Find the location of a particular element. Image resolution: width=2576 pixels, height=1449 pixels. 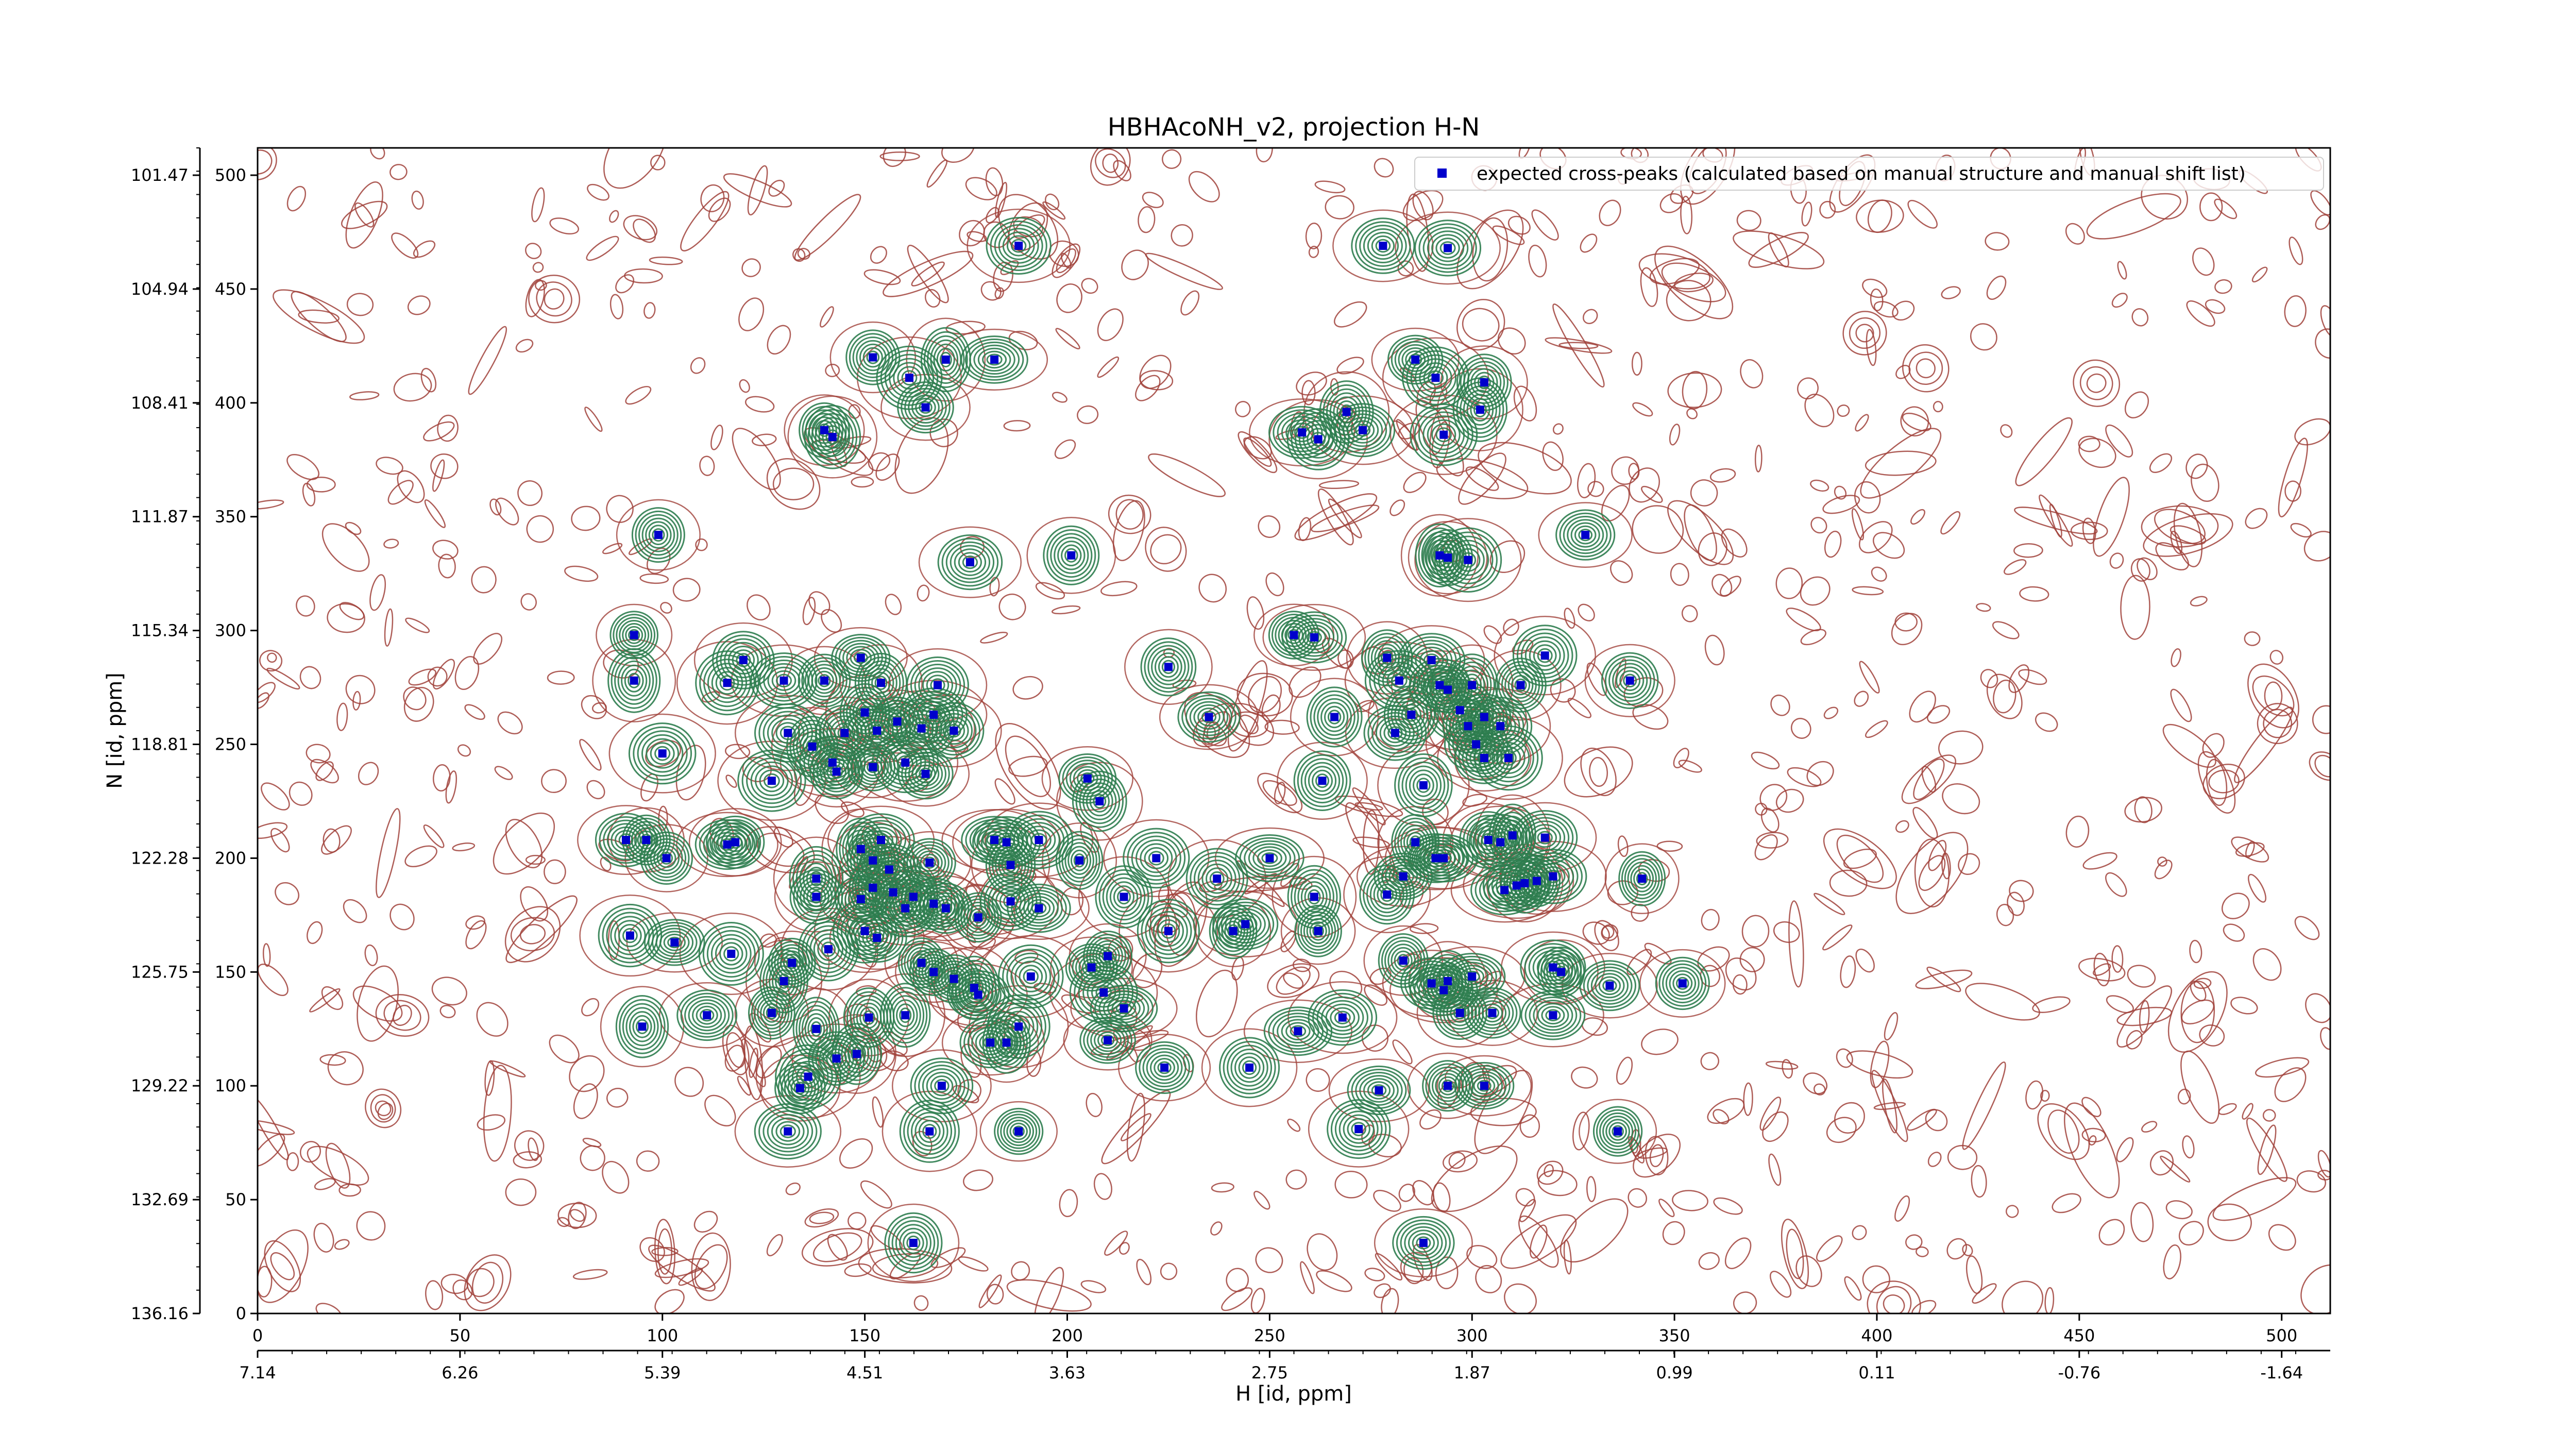

legend-box is located at coordinates (1869, 174).